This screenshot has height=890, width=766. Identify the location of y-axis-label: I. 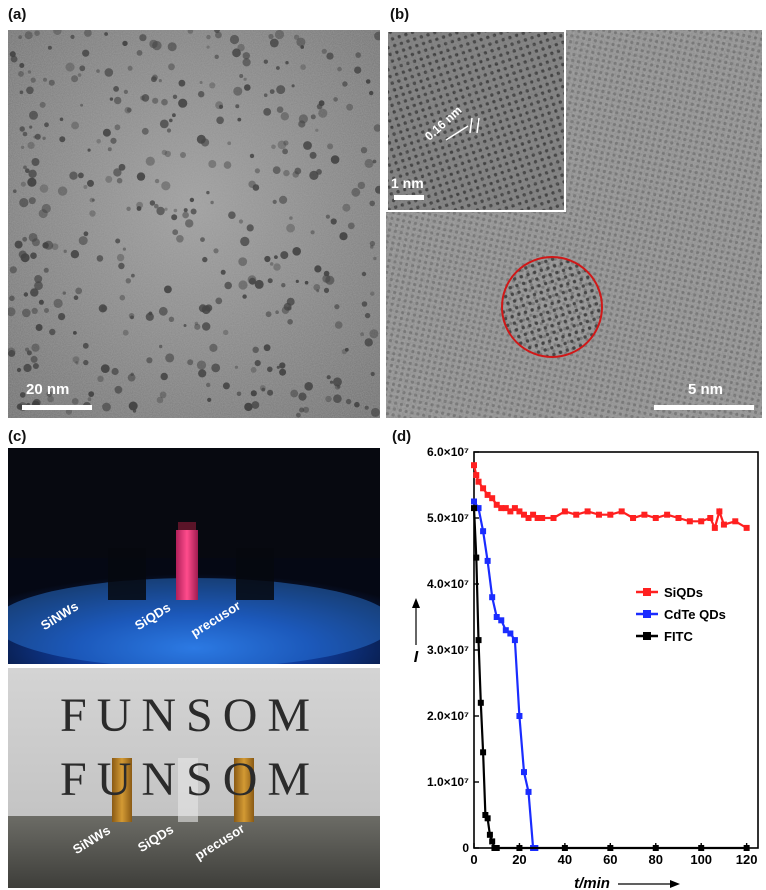
(416, 657).